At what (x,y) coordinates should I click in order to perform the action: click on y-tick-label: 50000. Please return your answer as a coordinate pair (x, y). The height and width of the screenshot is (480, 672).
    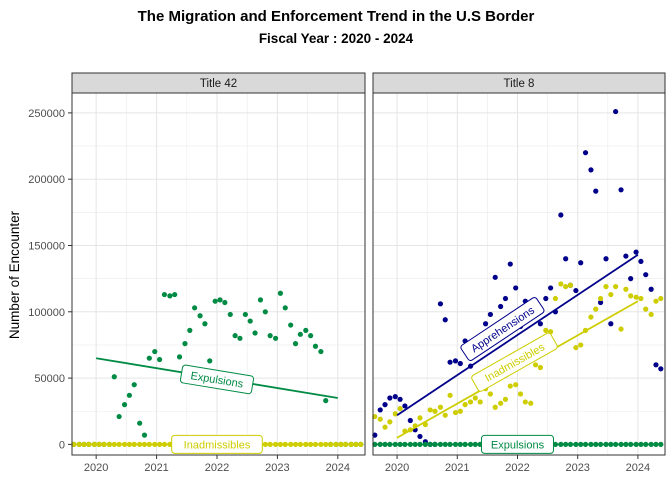
    Looking at the image, I should click on (49, 379).